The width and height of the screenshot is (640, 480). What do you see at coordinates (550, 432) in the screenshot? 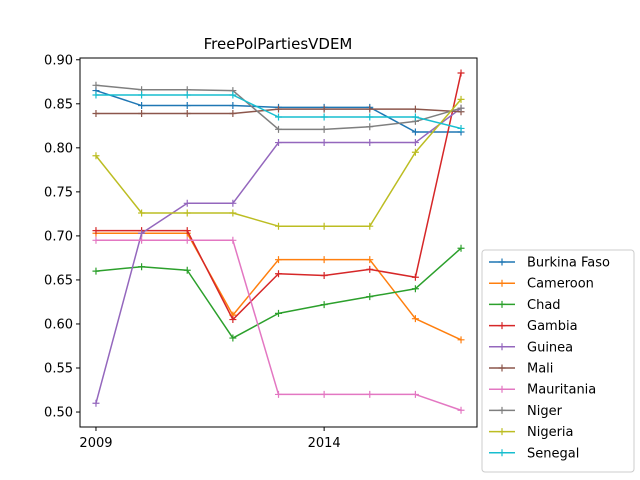
I see `legend-label-8: Nigeria` at bounding box center [550, 432].